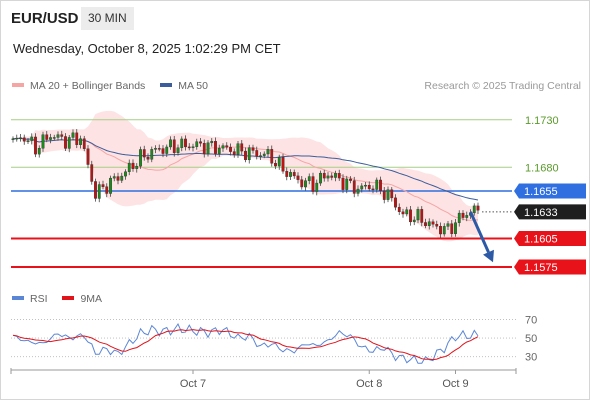 Image resolution: width=590 pixels, height=400 pixels. What do you see at coordinates (166, 85) in the screenshot?
I see `ma50-swatch` at bounding box center [166, 85].